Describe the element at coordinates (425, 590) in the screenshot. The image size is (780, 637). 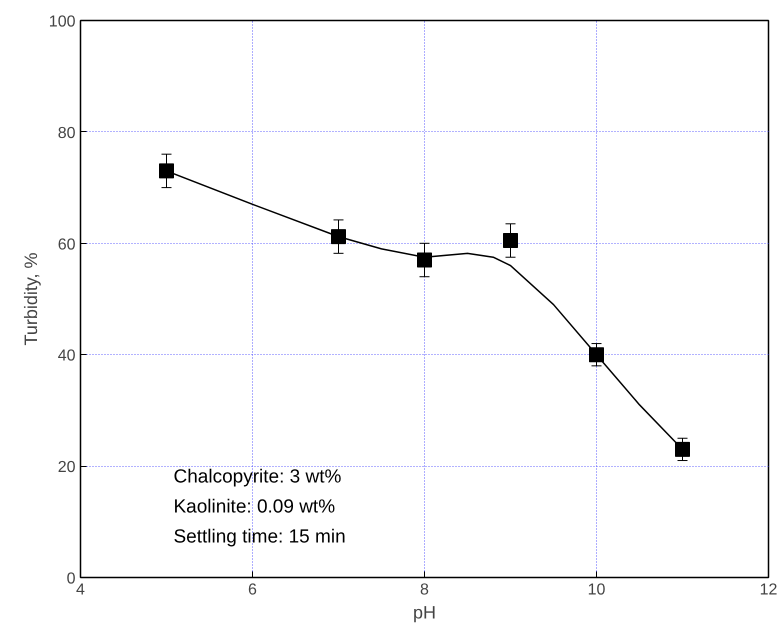
I see `x-tick-label: 8` at that location.